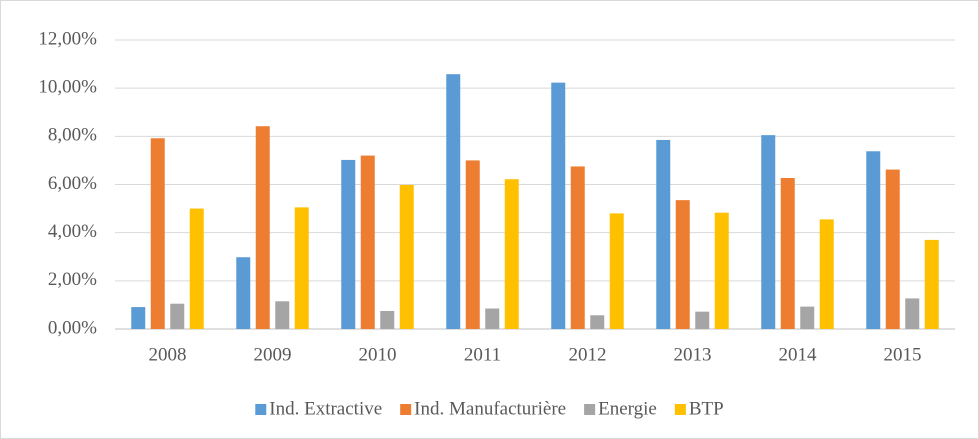 The height and width of the screenshot is (439, 979). I want to click on x-tick-label: 2009, so click(273, 354).